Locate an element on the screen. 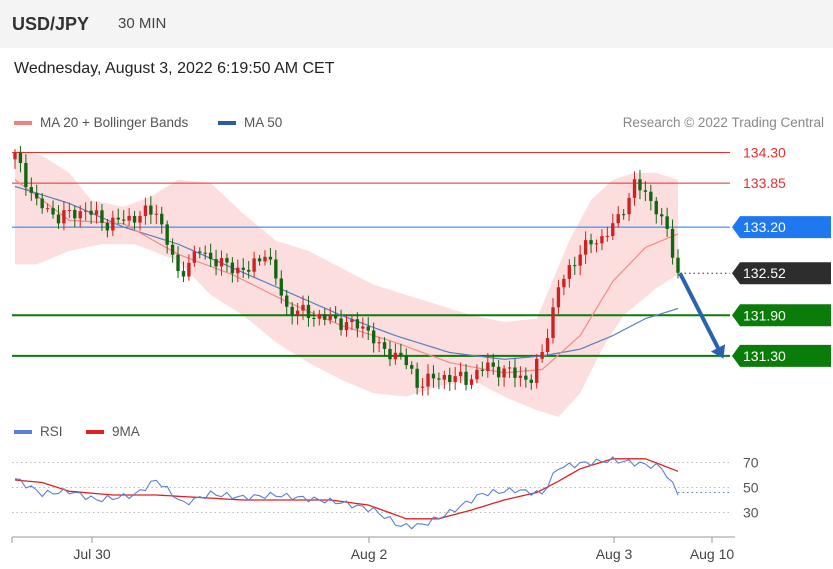 The image size is (833, 569). level-label-131-30: 131.30 is located at coordinates (764, 356).